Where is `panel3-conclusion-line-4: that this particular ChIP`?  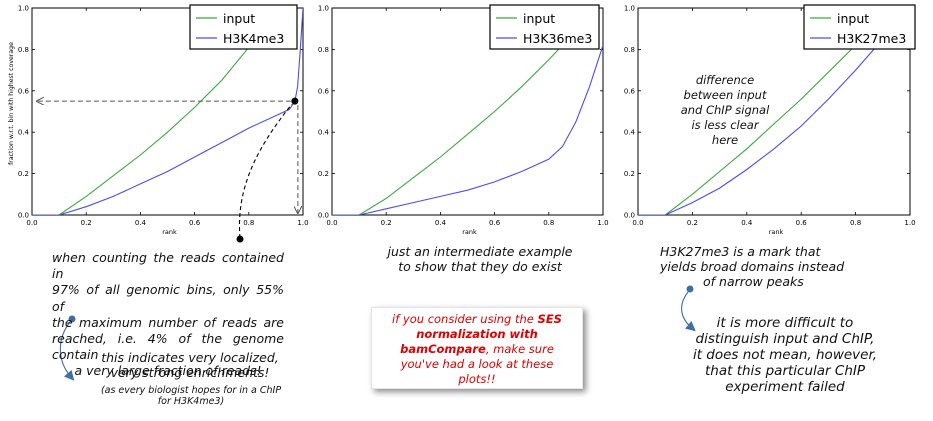 panel3-conclusion-line-4: that this particular ChIP is located at coordinates (785, 371).